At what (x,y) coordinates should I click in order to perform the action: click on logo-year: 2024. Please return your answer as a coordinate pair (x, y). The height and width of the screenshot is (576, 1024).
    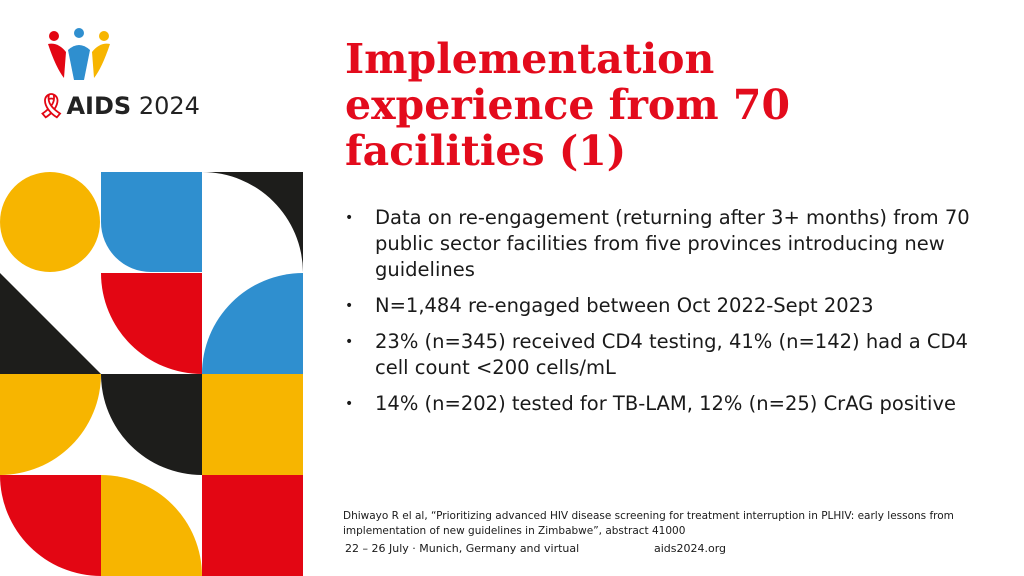
    Looking at the image, I should click on (169, 106).